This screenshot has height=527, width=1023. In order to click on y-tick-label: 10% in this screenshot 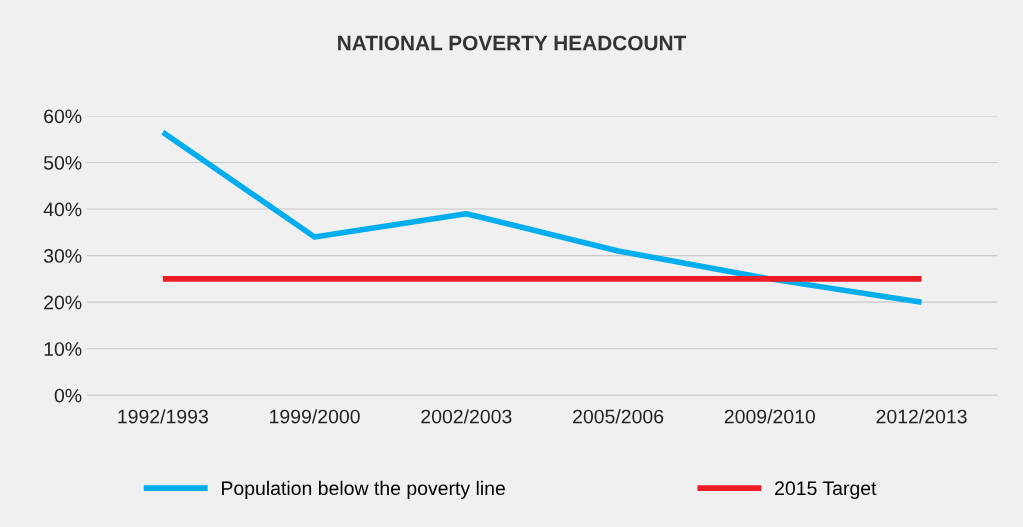, I will do `click(63, 349)`.